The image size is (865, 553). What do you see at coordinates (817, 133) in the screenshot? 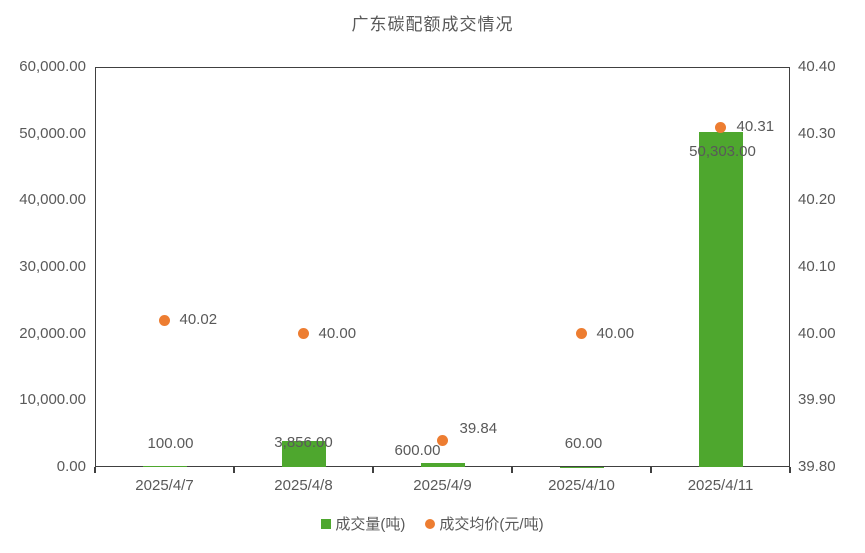
I see `y-axis-right-tick-label: 40.30` at bounding box center [817, 133].